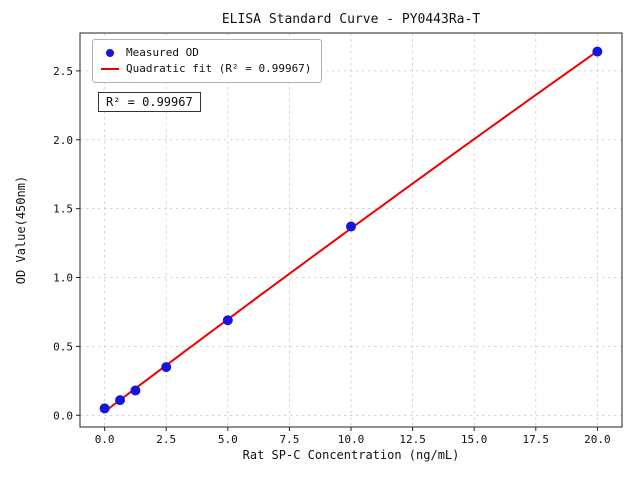 The image size is (640, 480). Describe the element at coordinates (166, 439) in the screenshot. I see `x-tick-label: 2.5` at that location.